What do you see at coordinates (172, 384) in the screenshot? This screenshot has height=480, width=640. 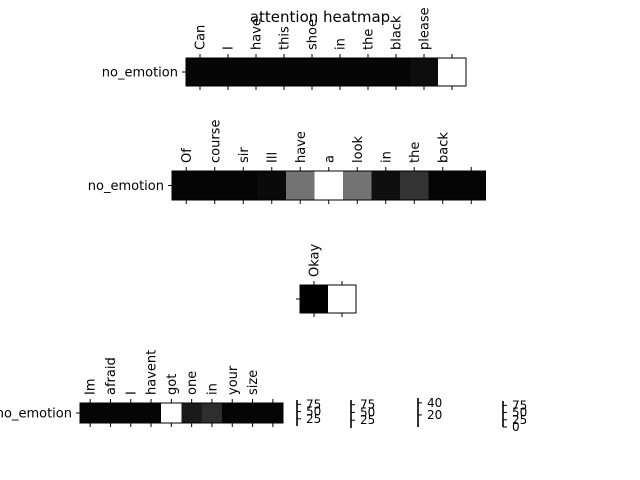 I see `token-label: got` at bounding box center [172, 384].